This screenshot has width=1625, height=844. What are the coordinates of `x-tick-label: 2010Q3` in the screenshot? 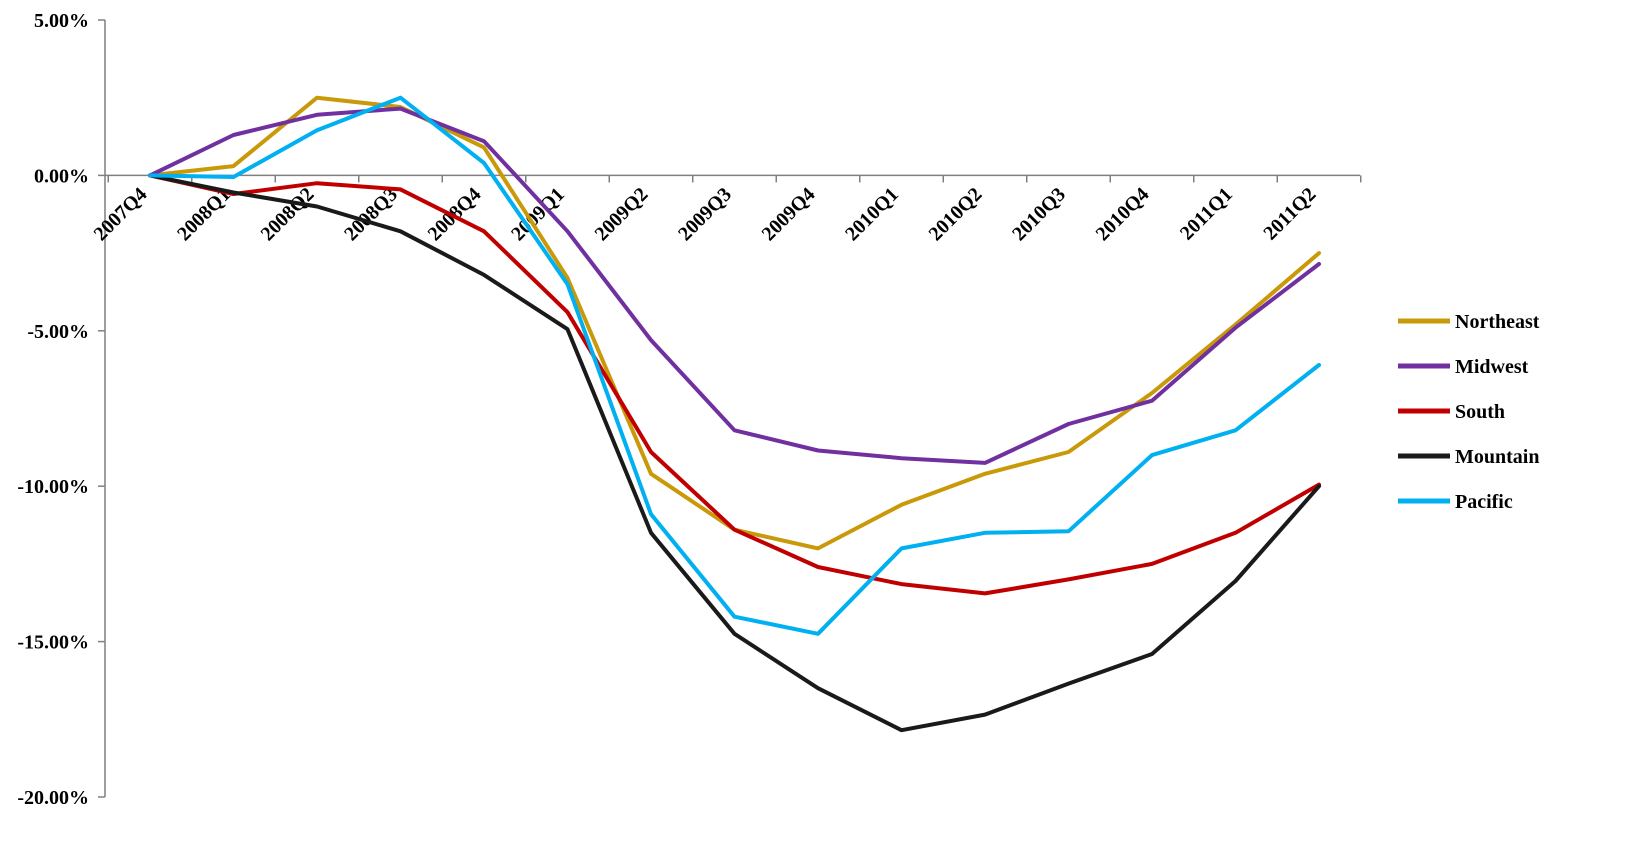 It's located at (1039, 214).